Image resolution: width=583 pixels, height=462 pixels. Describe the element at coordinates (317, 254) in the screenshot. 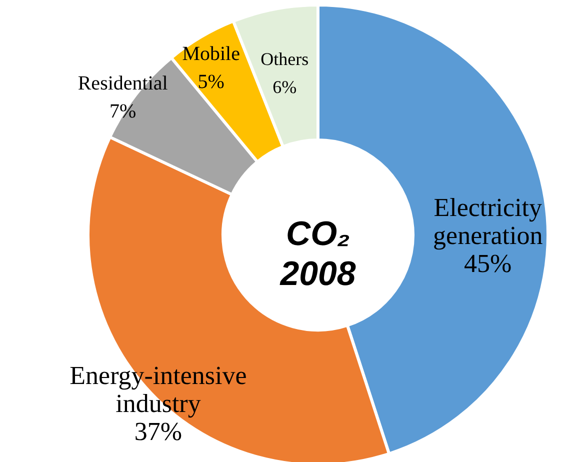

I see `text: CO₂ 2008` at that location.